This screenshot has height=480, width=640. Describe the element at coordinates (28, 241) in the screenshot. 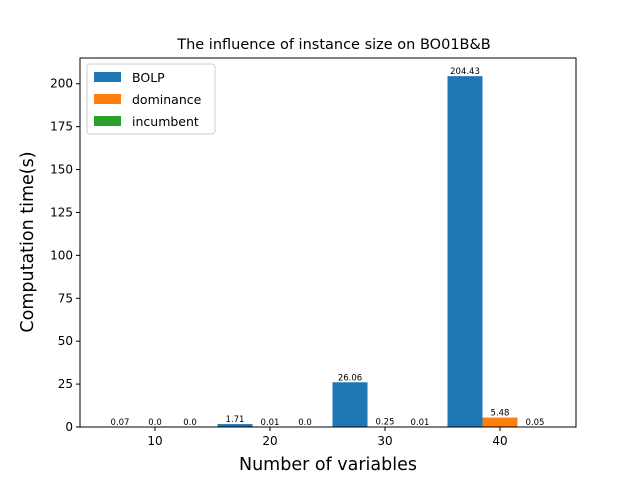

I see `y-axis-label: Computation time(s)` at that location.